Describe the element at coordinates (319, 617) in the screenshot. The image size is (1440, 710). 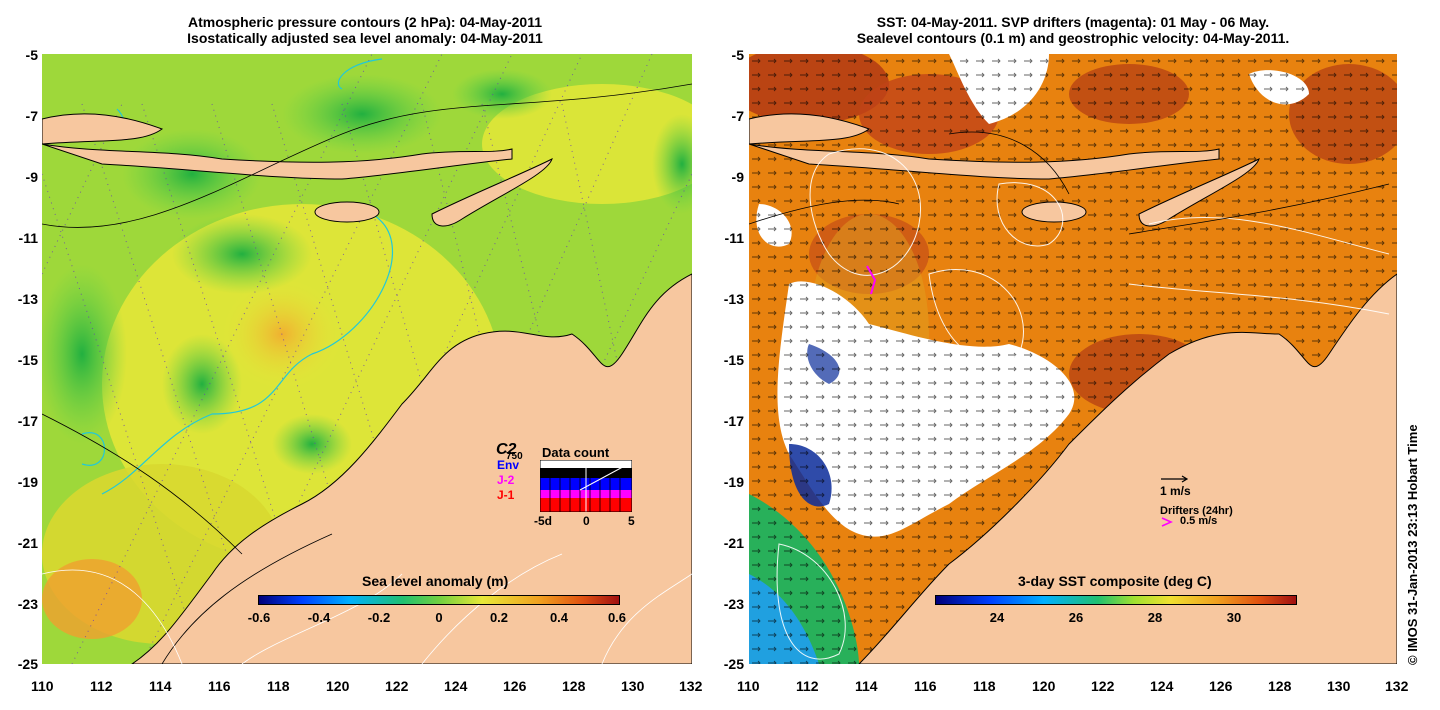
I see `colorbar-tick: -0.4` at that location.